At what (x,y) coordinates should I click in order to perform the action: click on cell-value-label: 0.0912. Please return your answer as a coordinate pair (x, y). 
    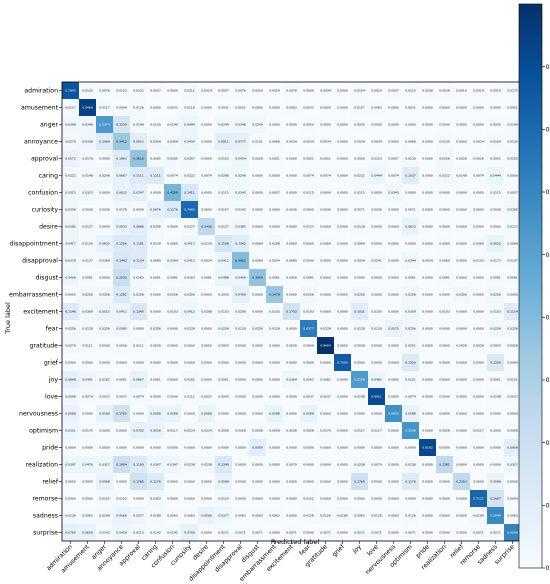
    Looking at the image, I should click on (138, 142).